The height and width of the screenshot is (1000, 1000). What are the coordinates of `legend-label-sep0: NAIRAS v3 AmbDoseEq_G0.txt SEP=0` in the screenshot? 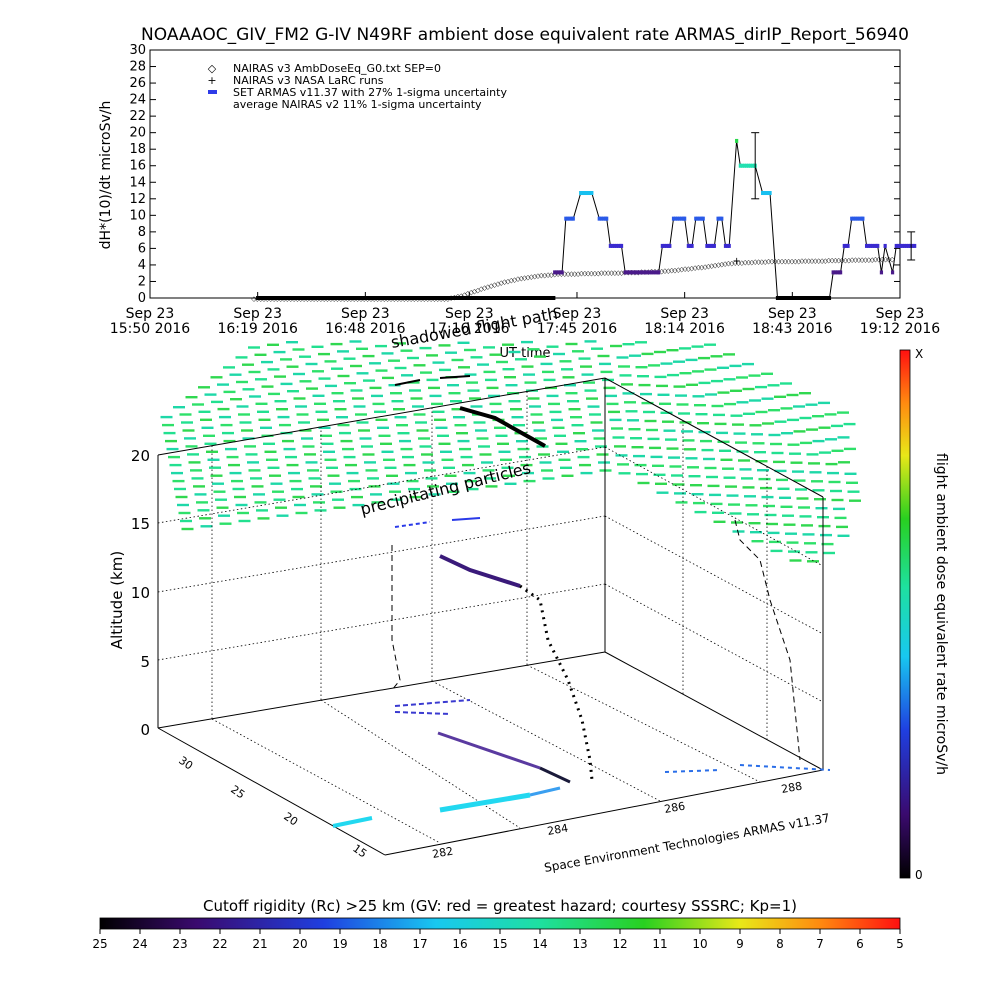 It's located at (337, 68).